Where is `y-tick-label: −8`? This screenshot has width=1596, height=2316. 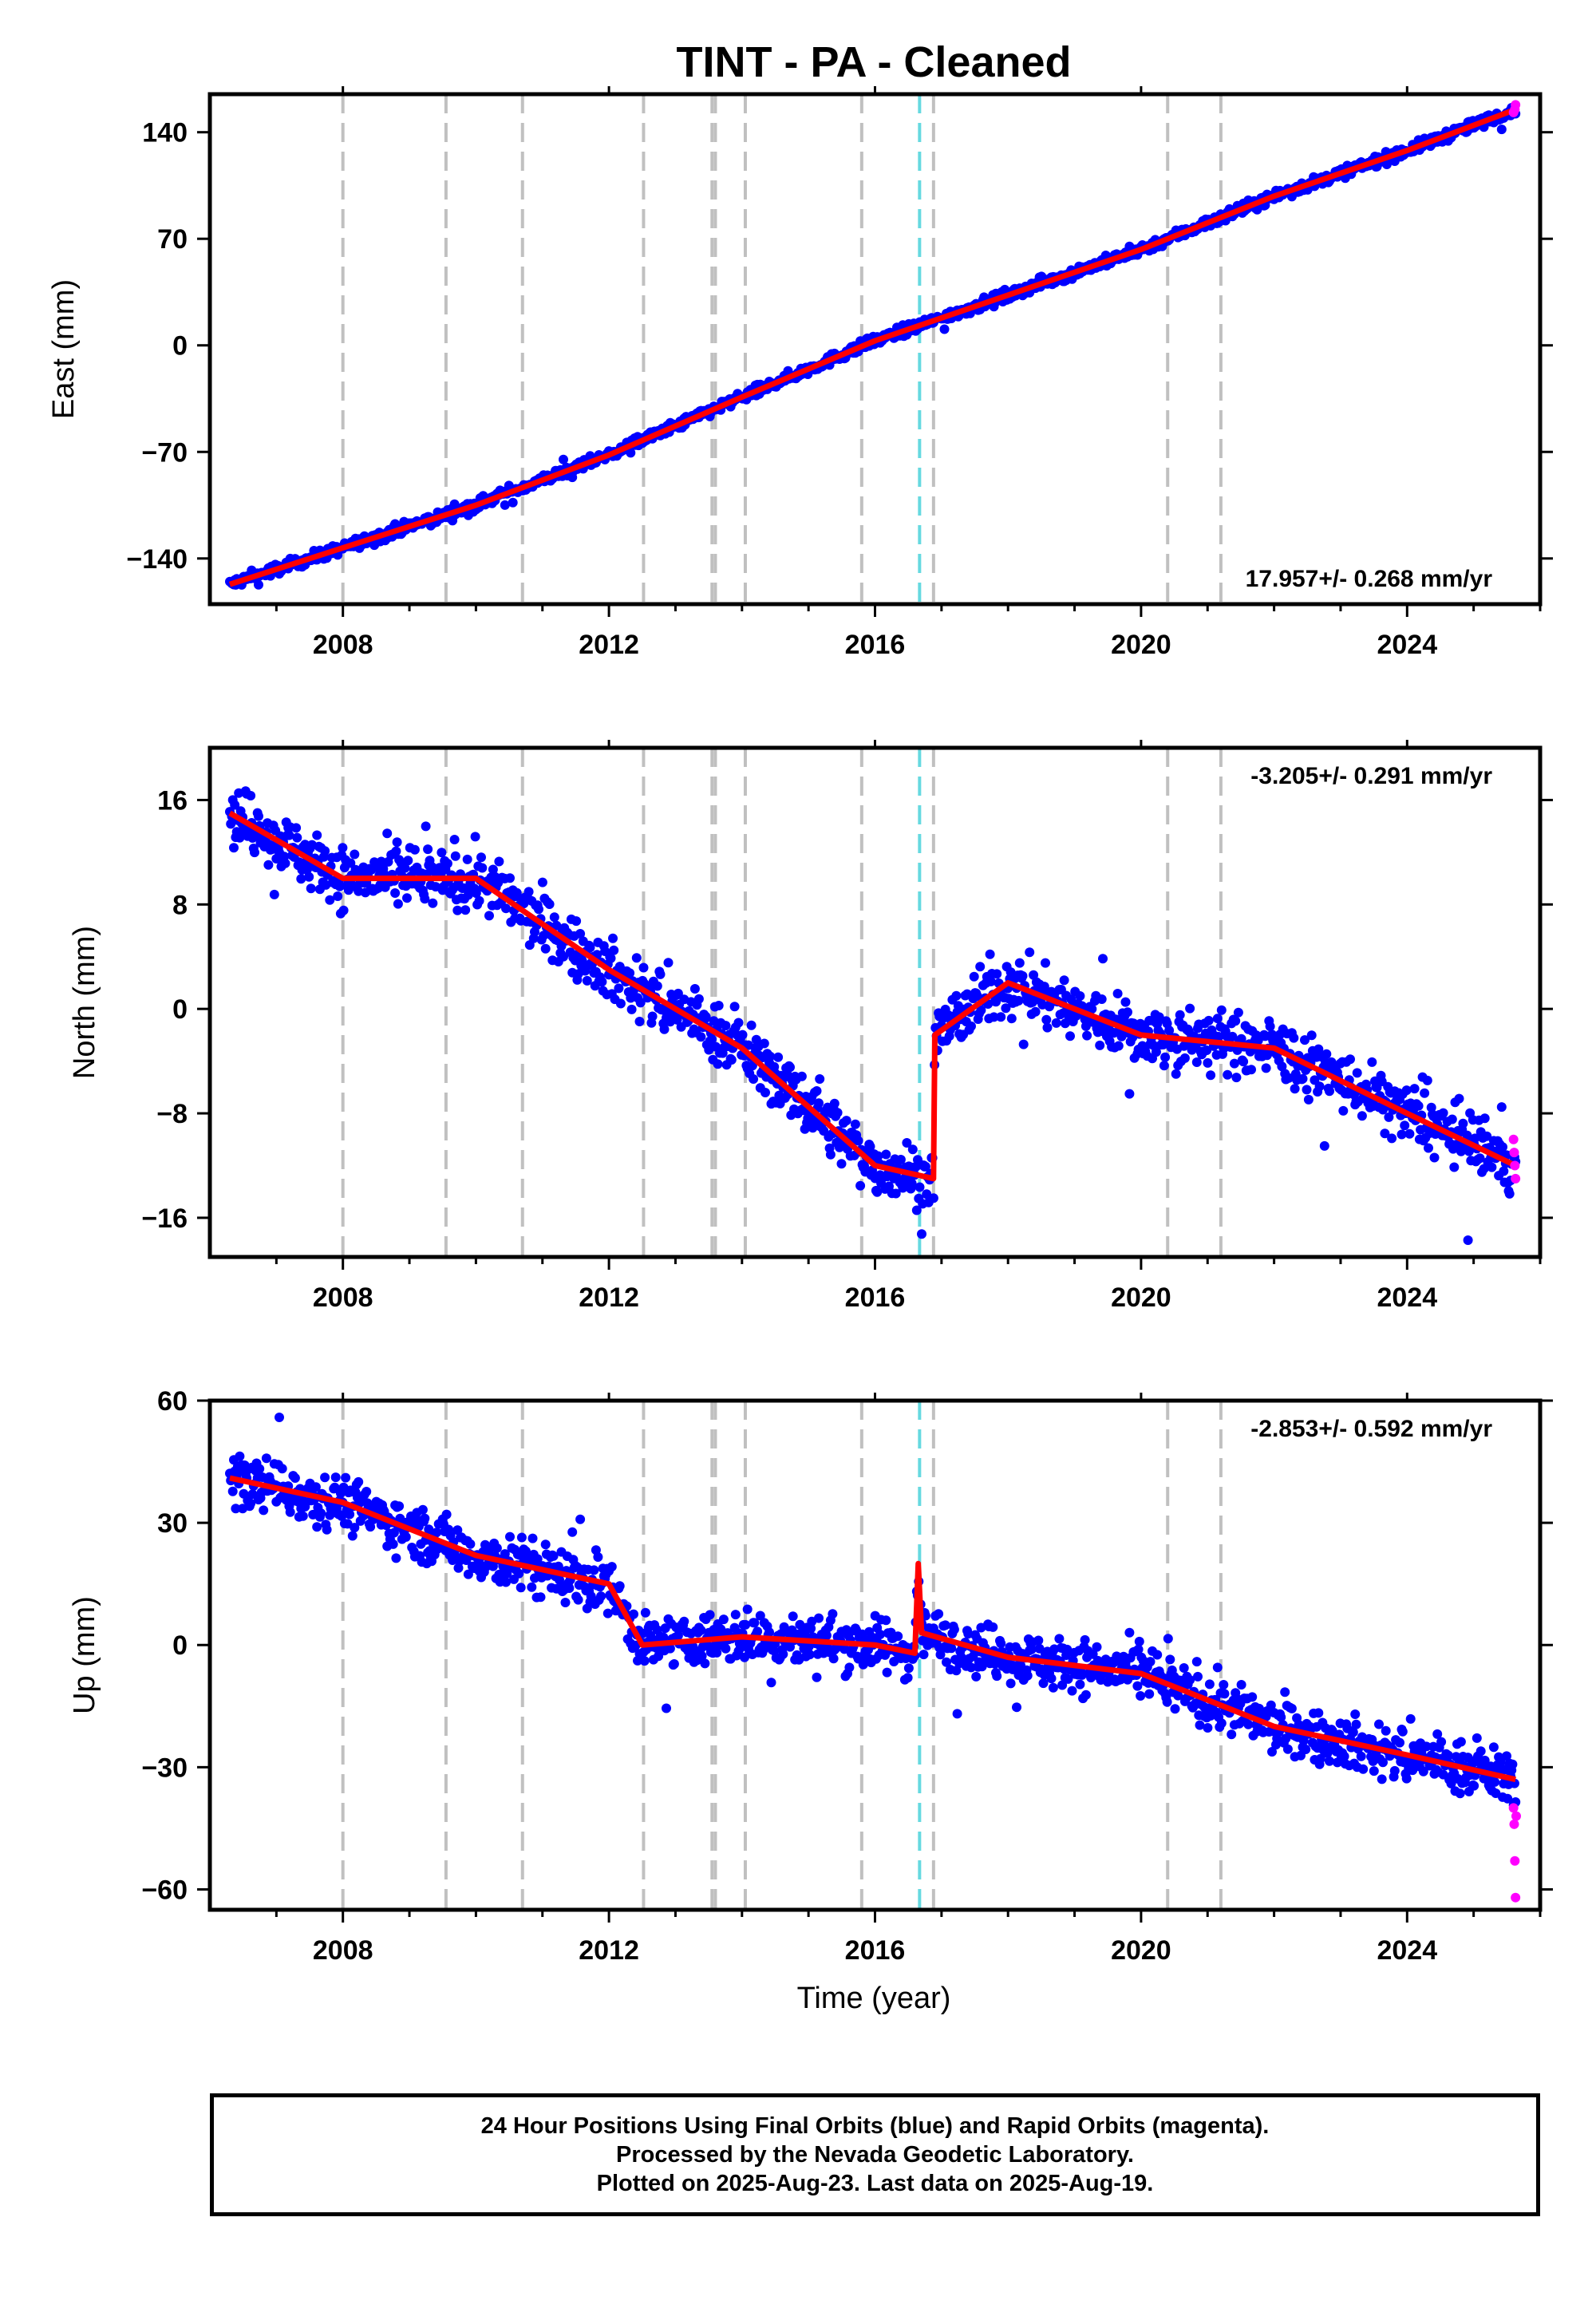
y-tick-label: −8 is located at coordinates (172, 1114).